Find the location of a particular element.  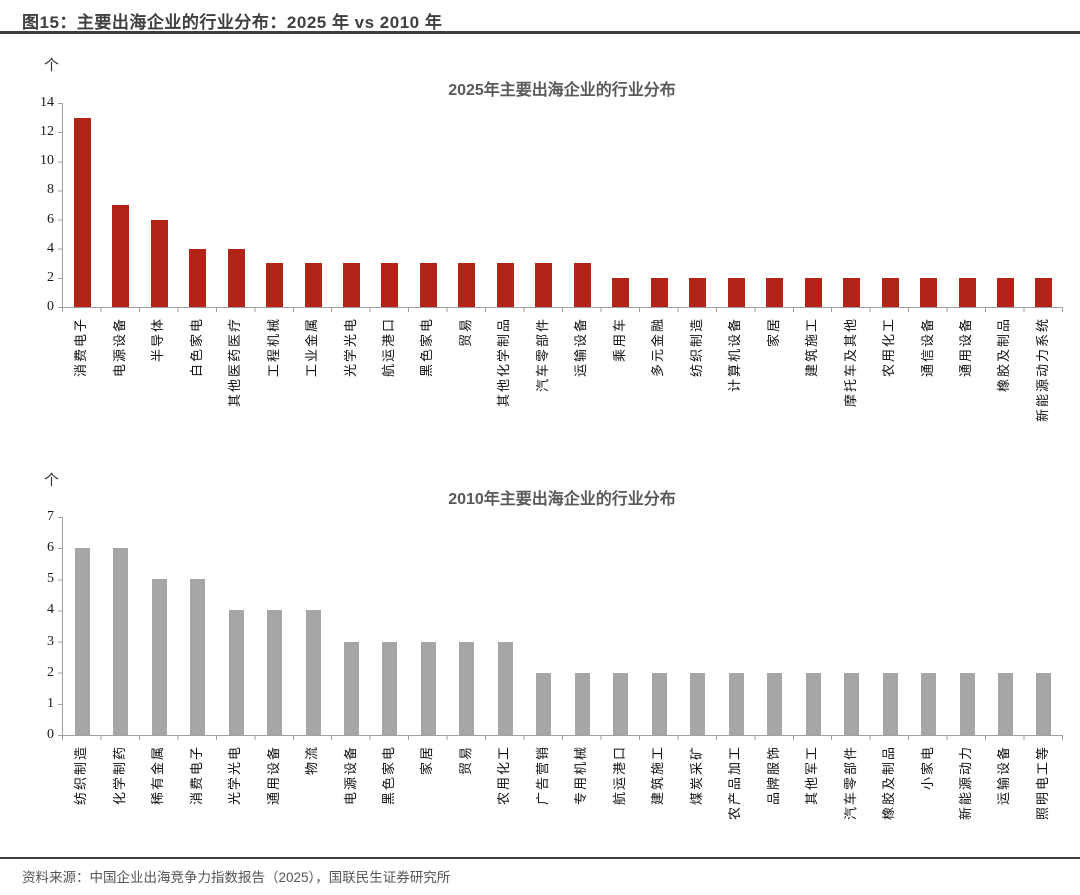

category-label: 消费电子 is located at coordinates (196, 775).